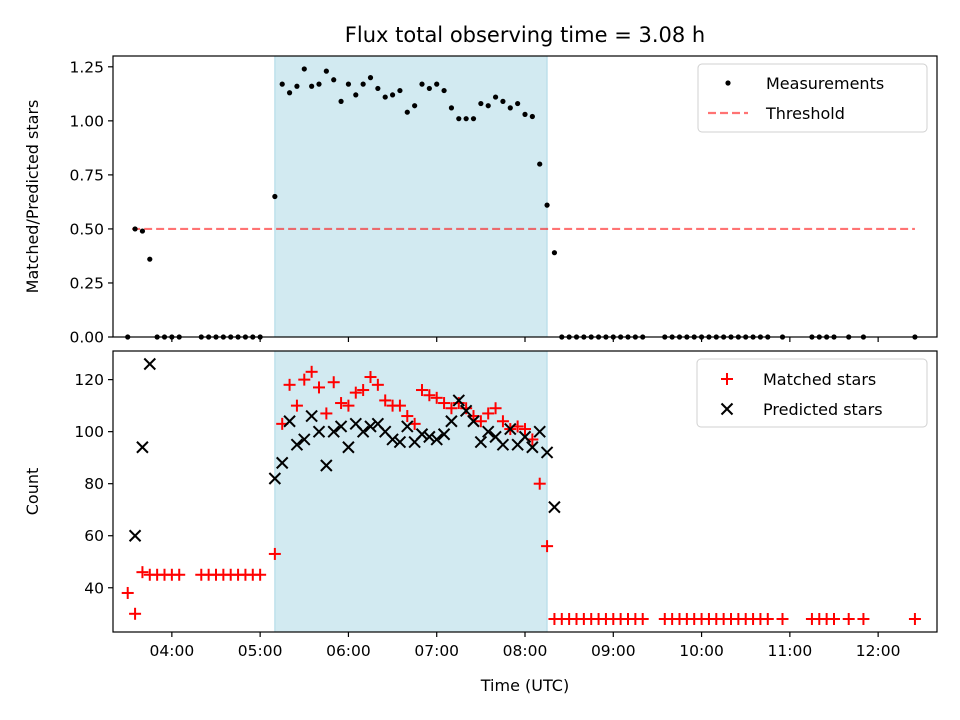 The height and width of the screenshot is (720, 960). What do you see at coordinates (86, 121) in the screenshot?
I see `y-tick-label: 1.00` at bounding box center [86, 121].